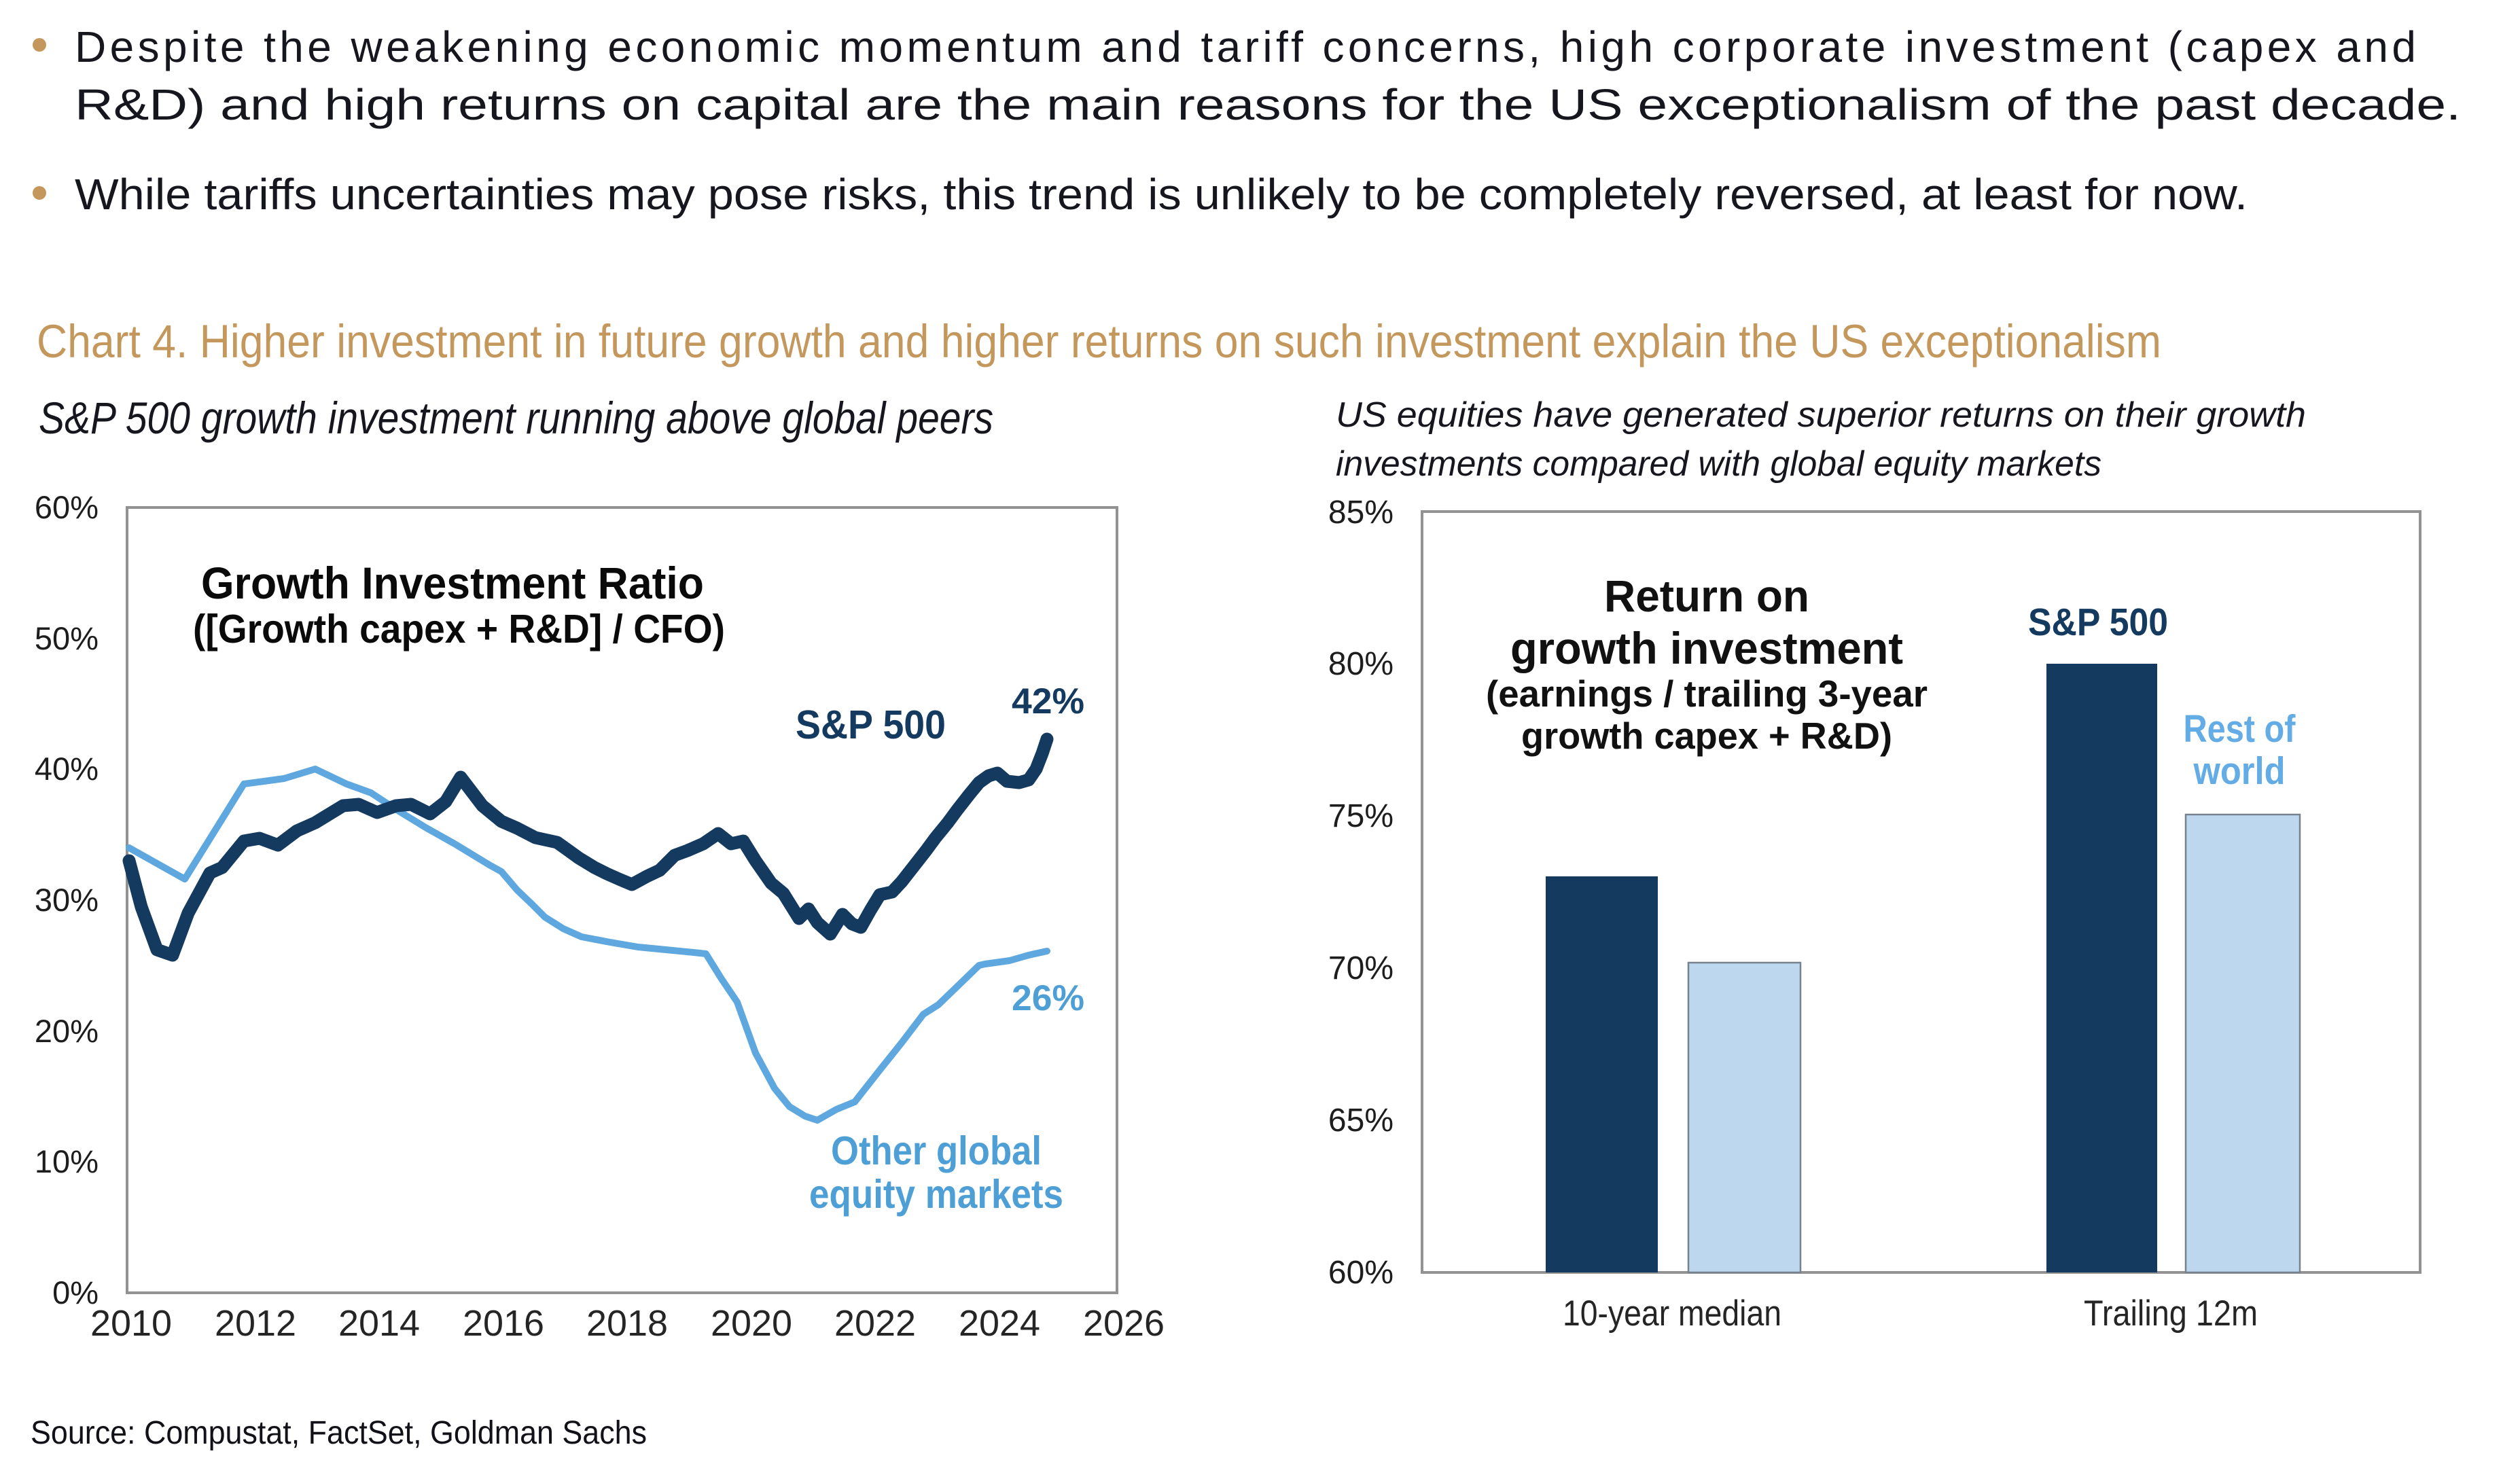  What do you see at coordinates (503, 1323) in the screenshot?
I see `svg-text: 2016` at bounding box center [503, 1323].